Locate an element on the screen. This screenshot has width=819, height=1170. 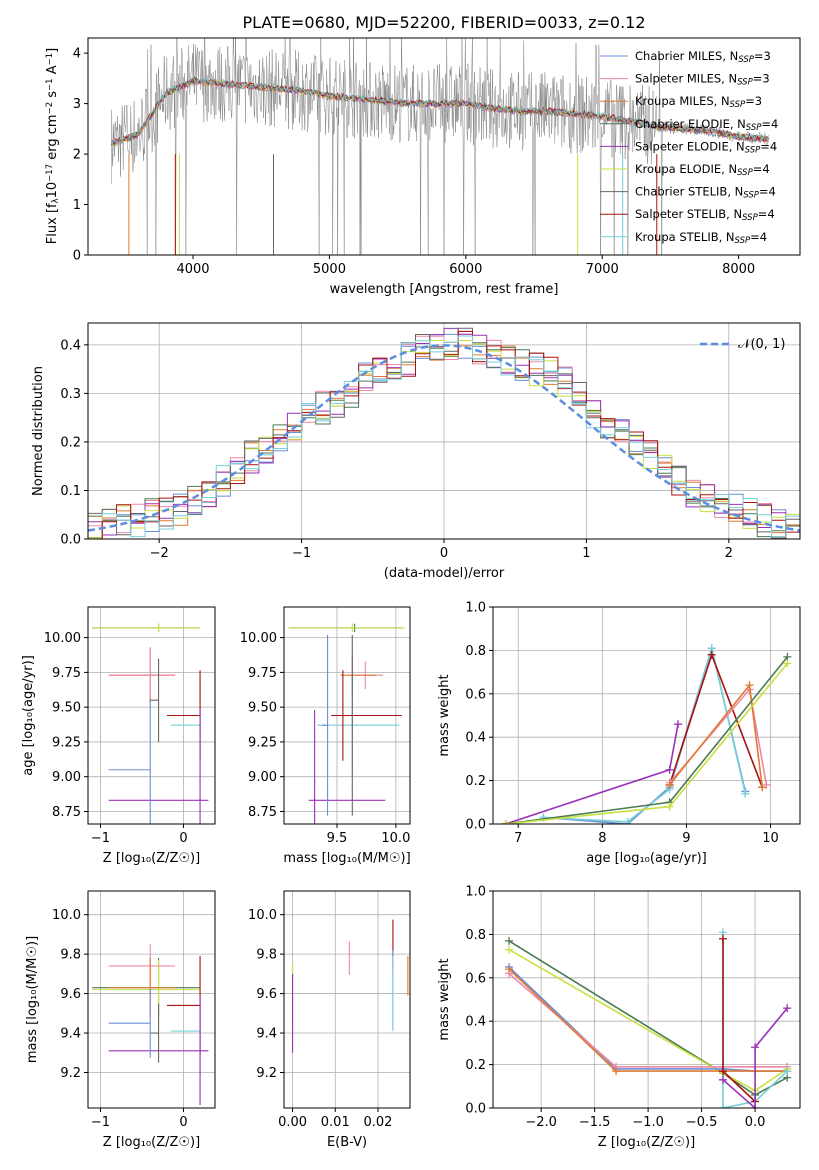
x-tick-label: 10 is located at coordinates (770, 838).